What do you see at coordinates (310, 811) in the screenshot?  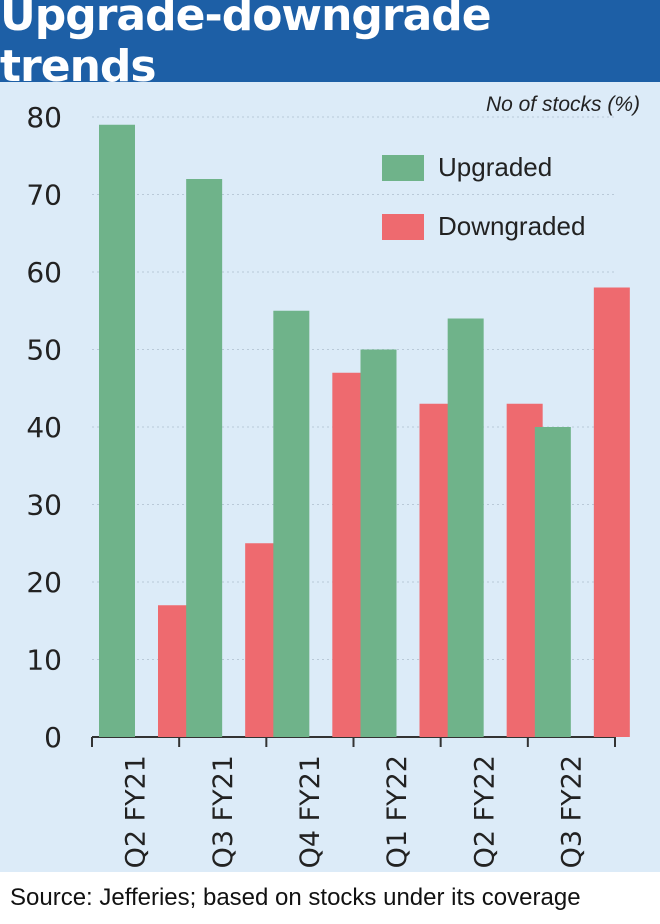 I see `x-tick-label: Q4 FY21` at bounding box center [310, 811].